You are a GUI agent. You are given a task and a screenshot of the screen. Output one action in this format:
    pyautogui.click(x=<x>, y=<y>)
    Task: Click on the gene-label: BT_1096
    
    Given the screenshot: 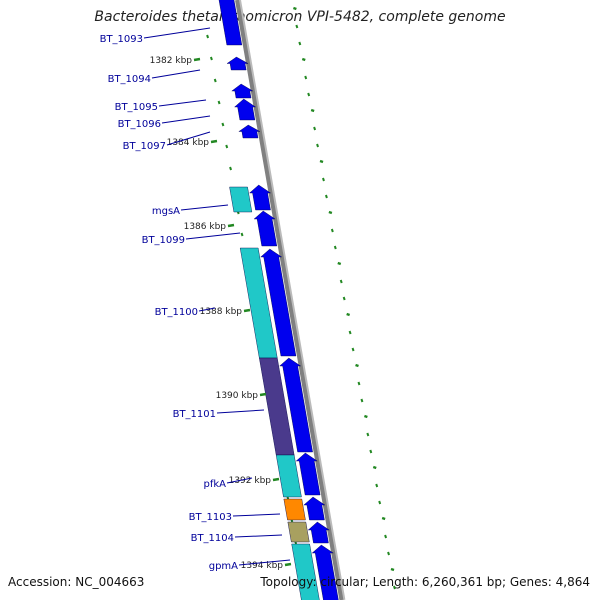 What is the action you would take?
    pyautogui.click(x=139, y=124)
    